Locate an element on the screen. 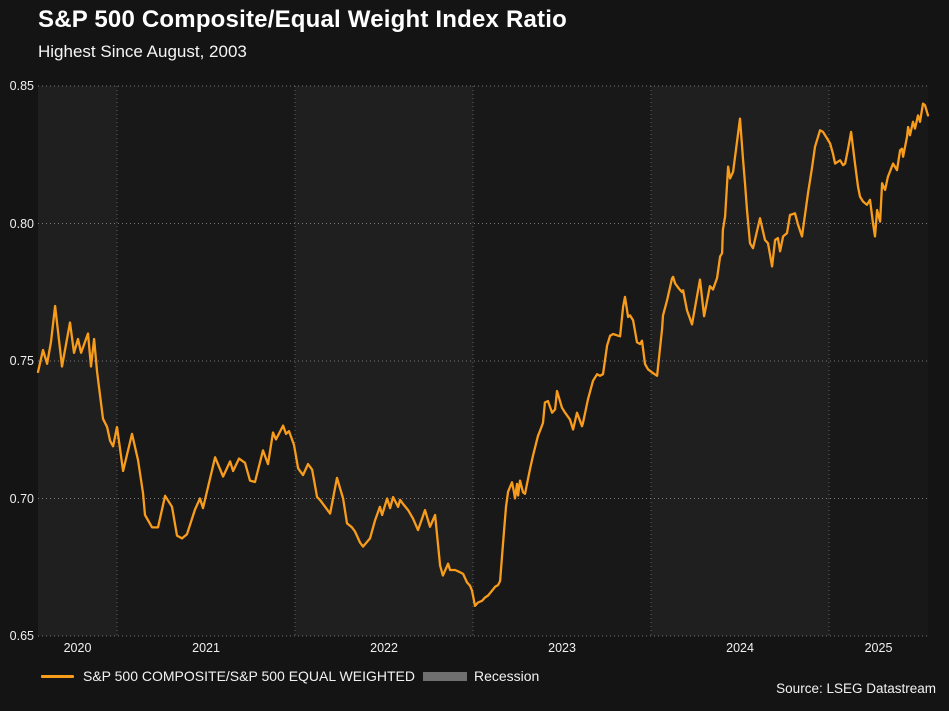 This screenshot has width=949, height=711. y-axis-label: 0.75 is located at coordinates (21, 361).